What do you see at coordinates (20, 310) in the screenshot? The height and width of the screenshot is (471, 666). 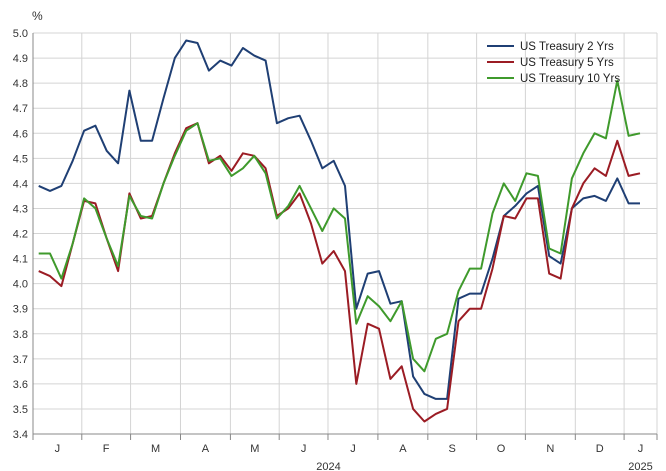 I see `y-tick-label: 3.9` at bounding box center [20, 310].